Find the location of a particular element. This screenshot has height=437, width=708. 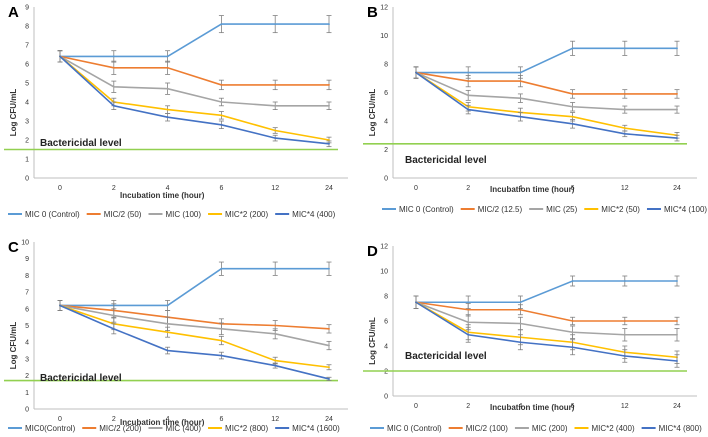

panel-letter: A is located at coordinates (13, 12).